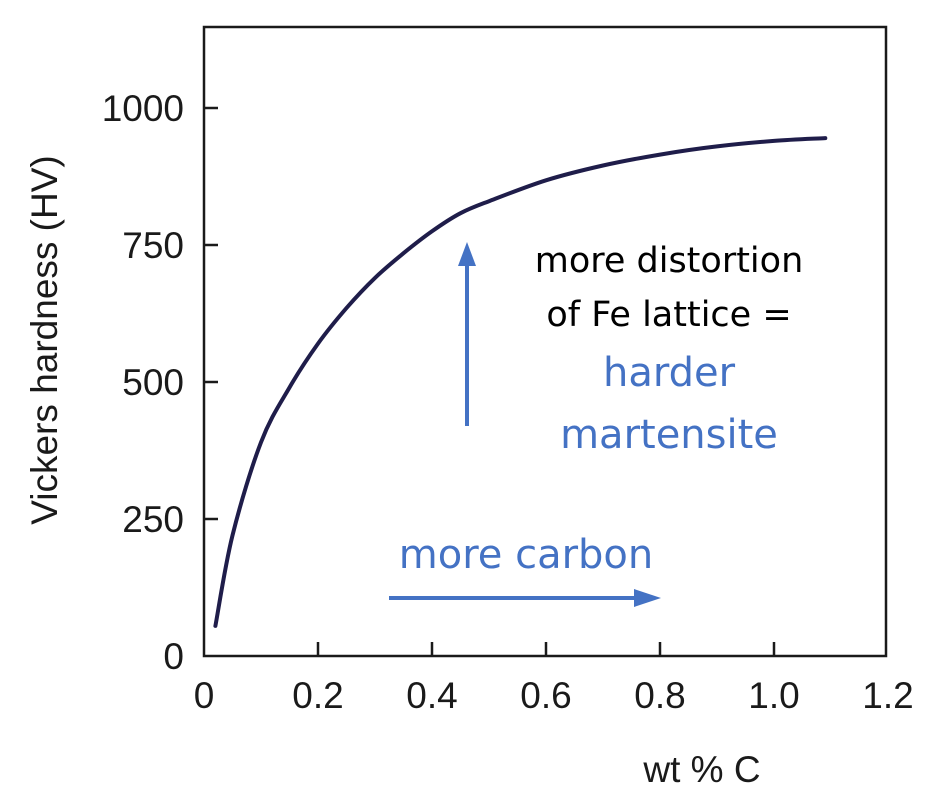 The height and width of the screenshot is (804, 944). Describe the element at coordinates (669, 373) in the screenshot. I see `annotation-harder-line1: harder` at that location.